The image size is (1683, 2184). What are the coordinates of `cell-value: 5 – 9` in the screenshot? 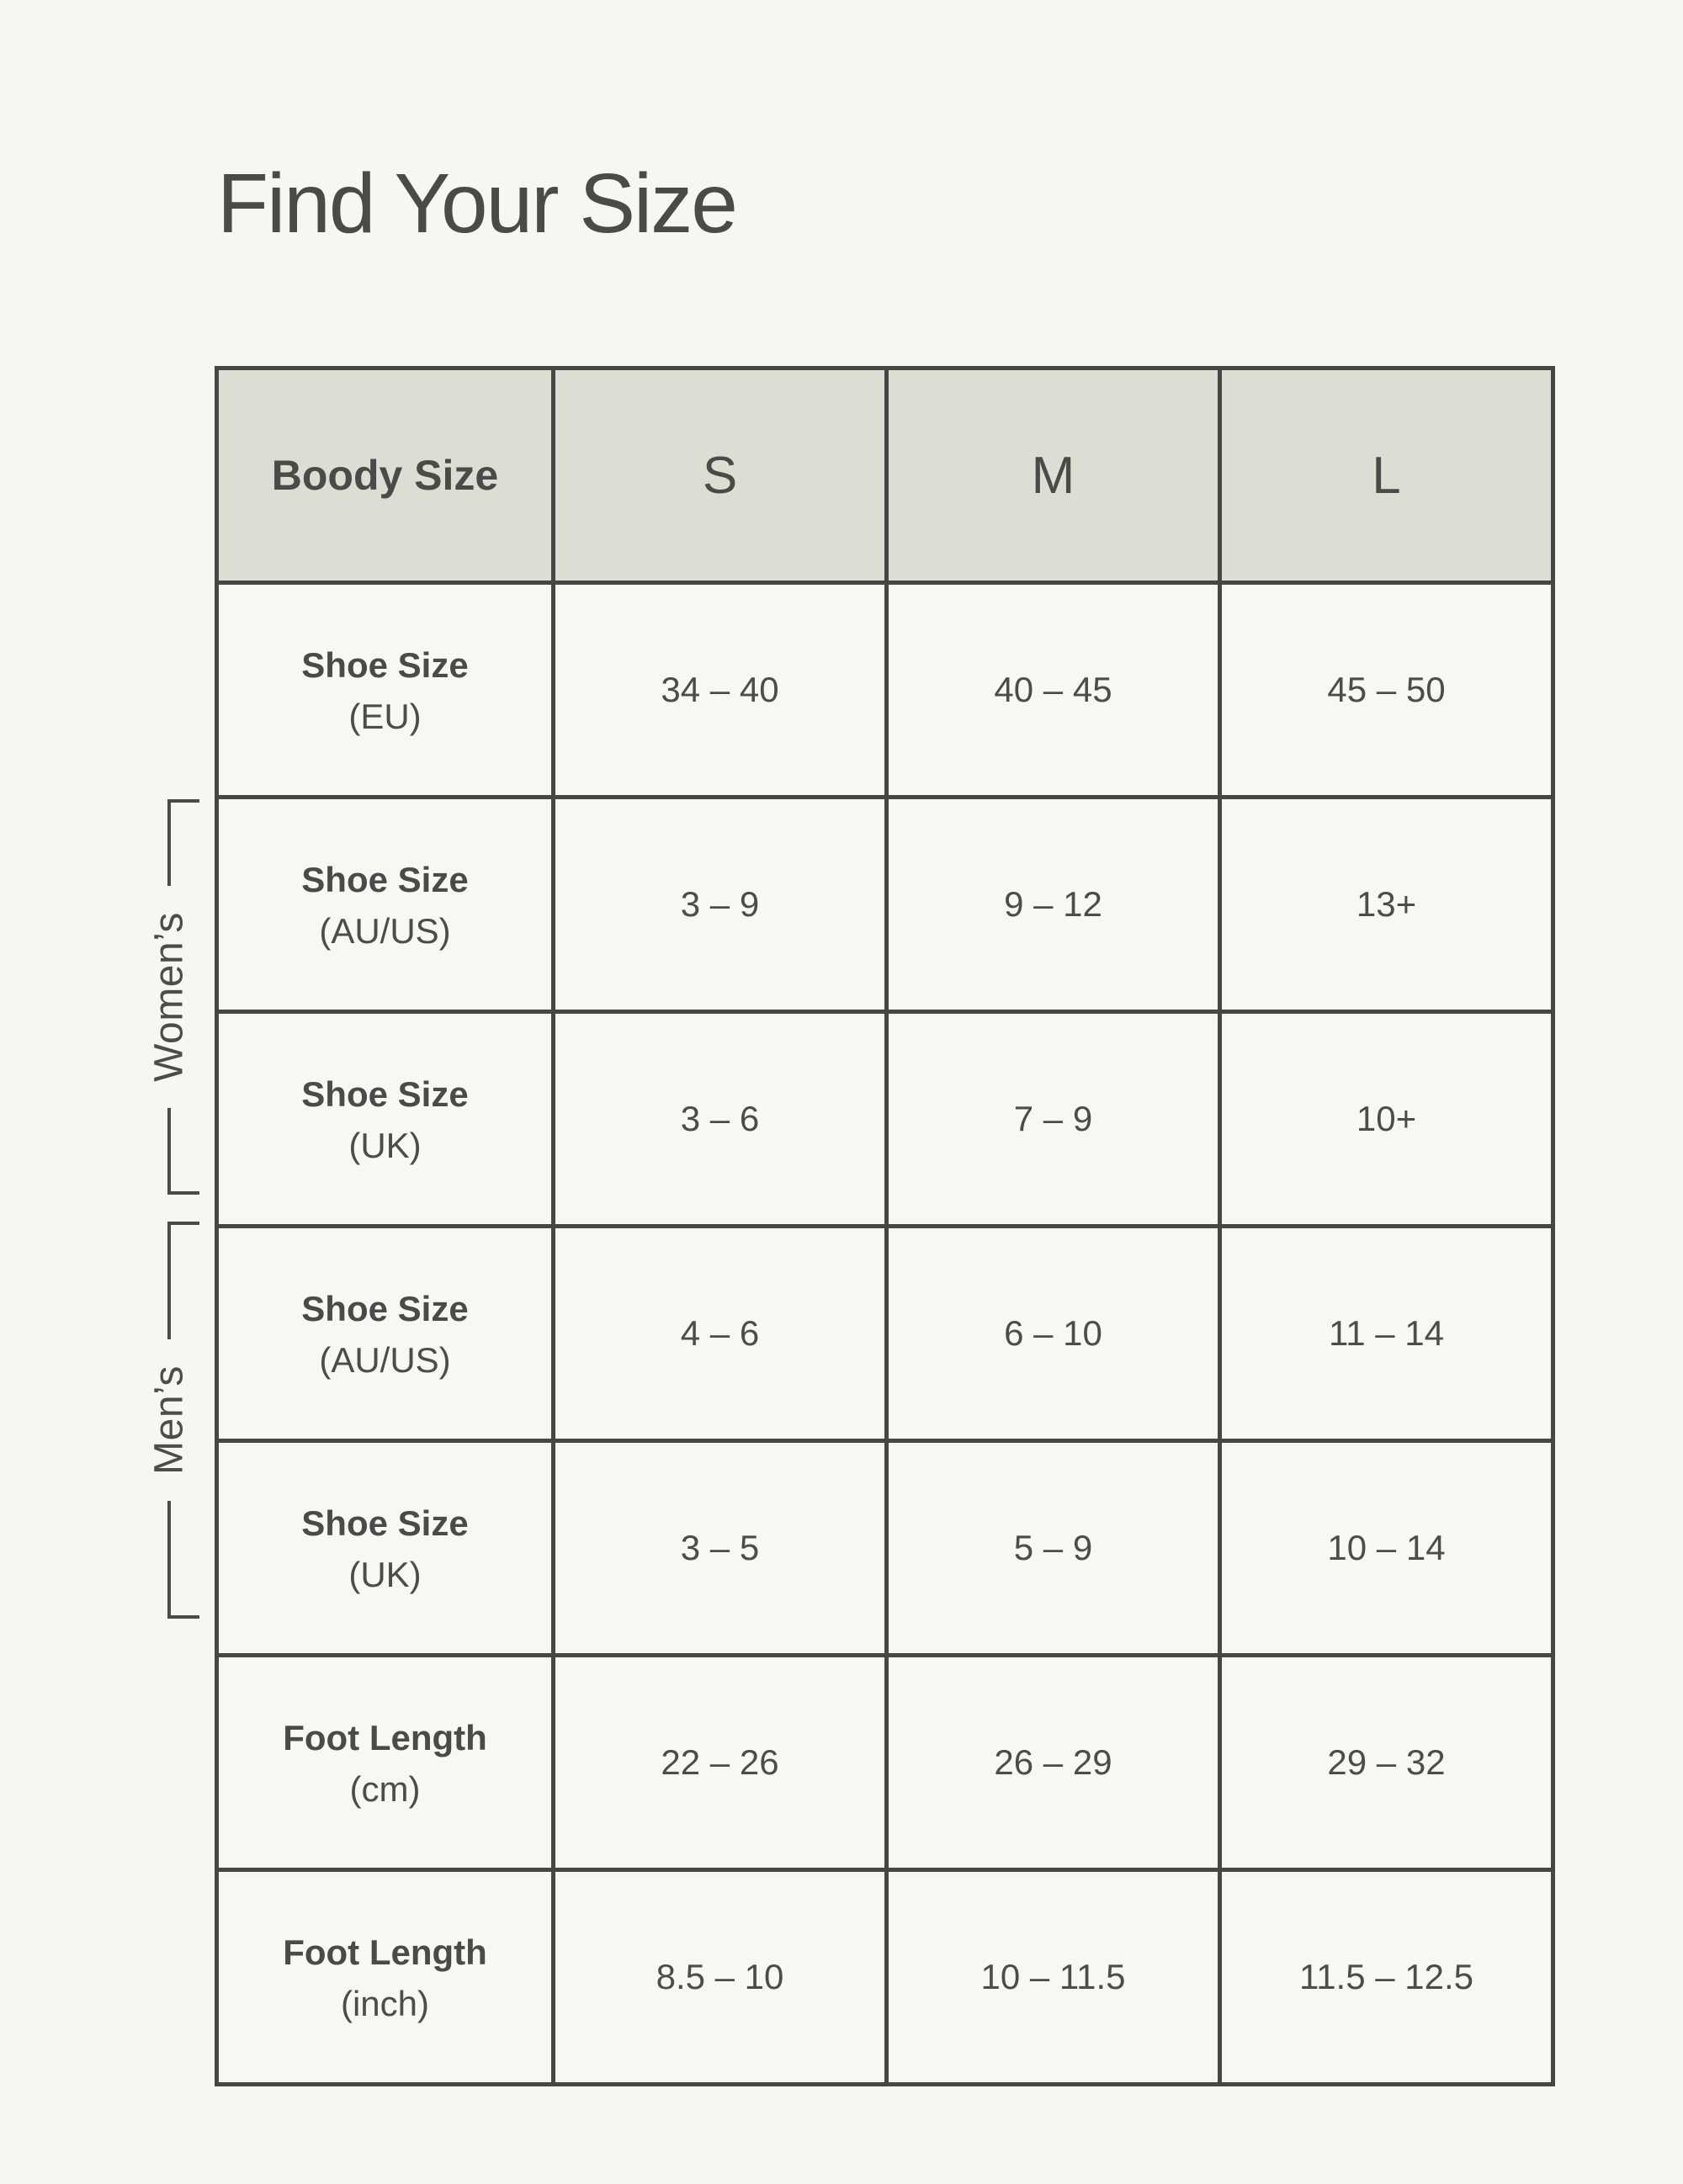 It's located at (1053, 1548).